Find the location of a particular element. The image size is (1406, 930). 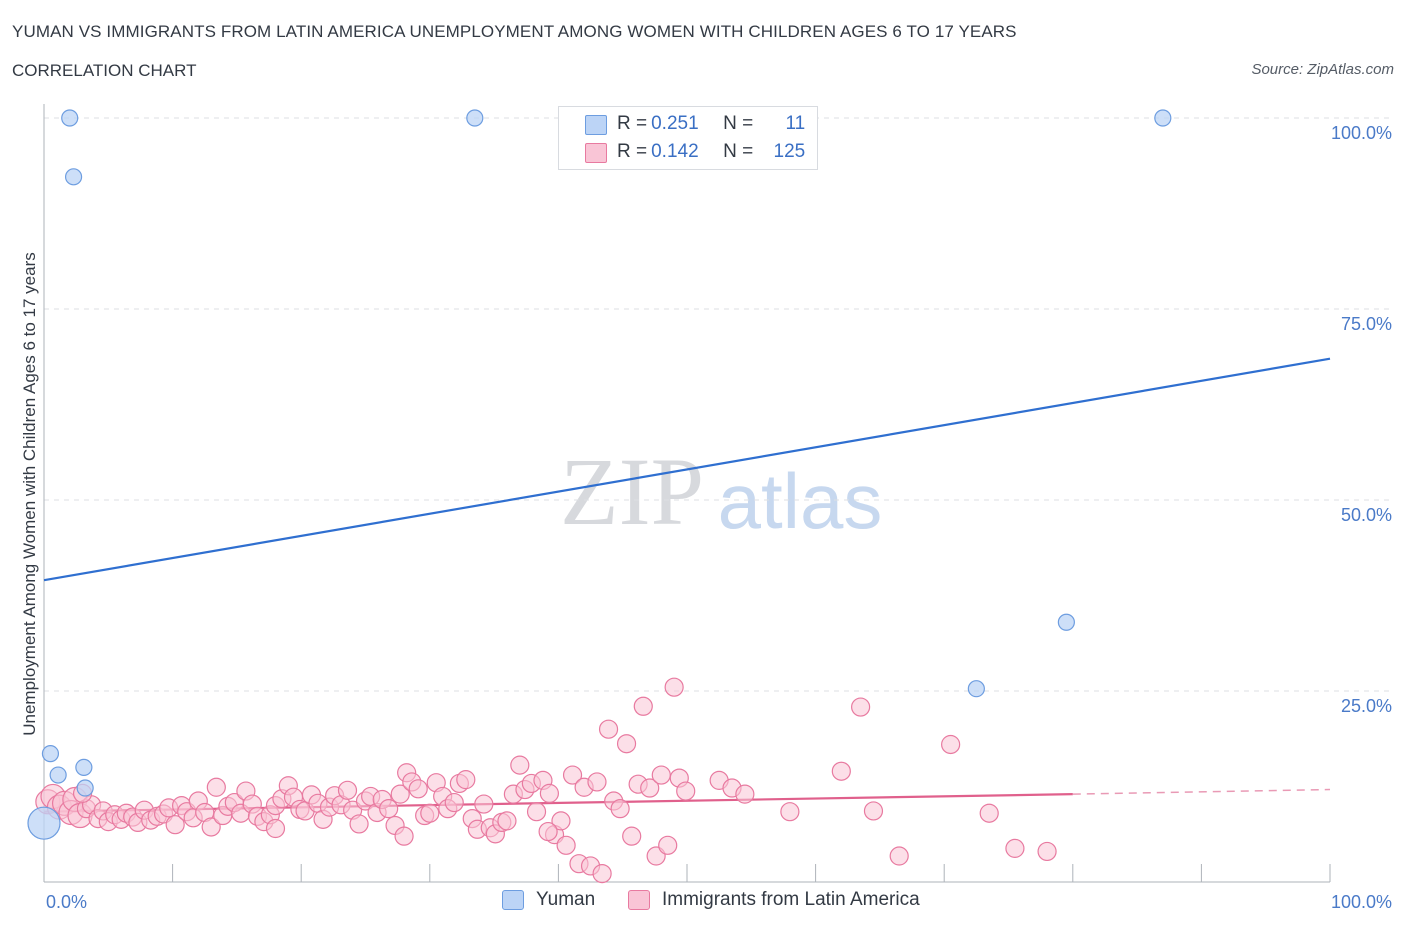

y-tick-labels: 100.0% 75.0% 50.0% 25.0% is located at coordinates (1361, 419).